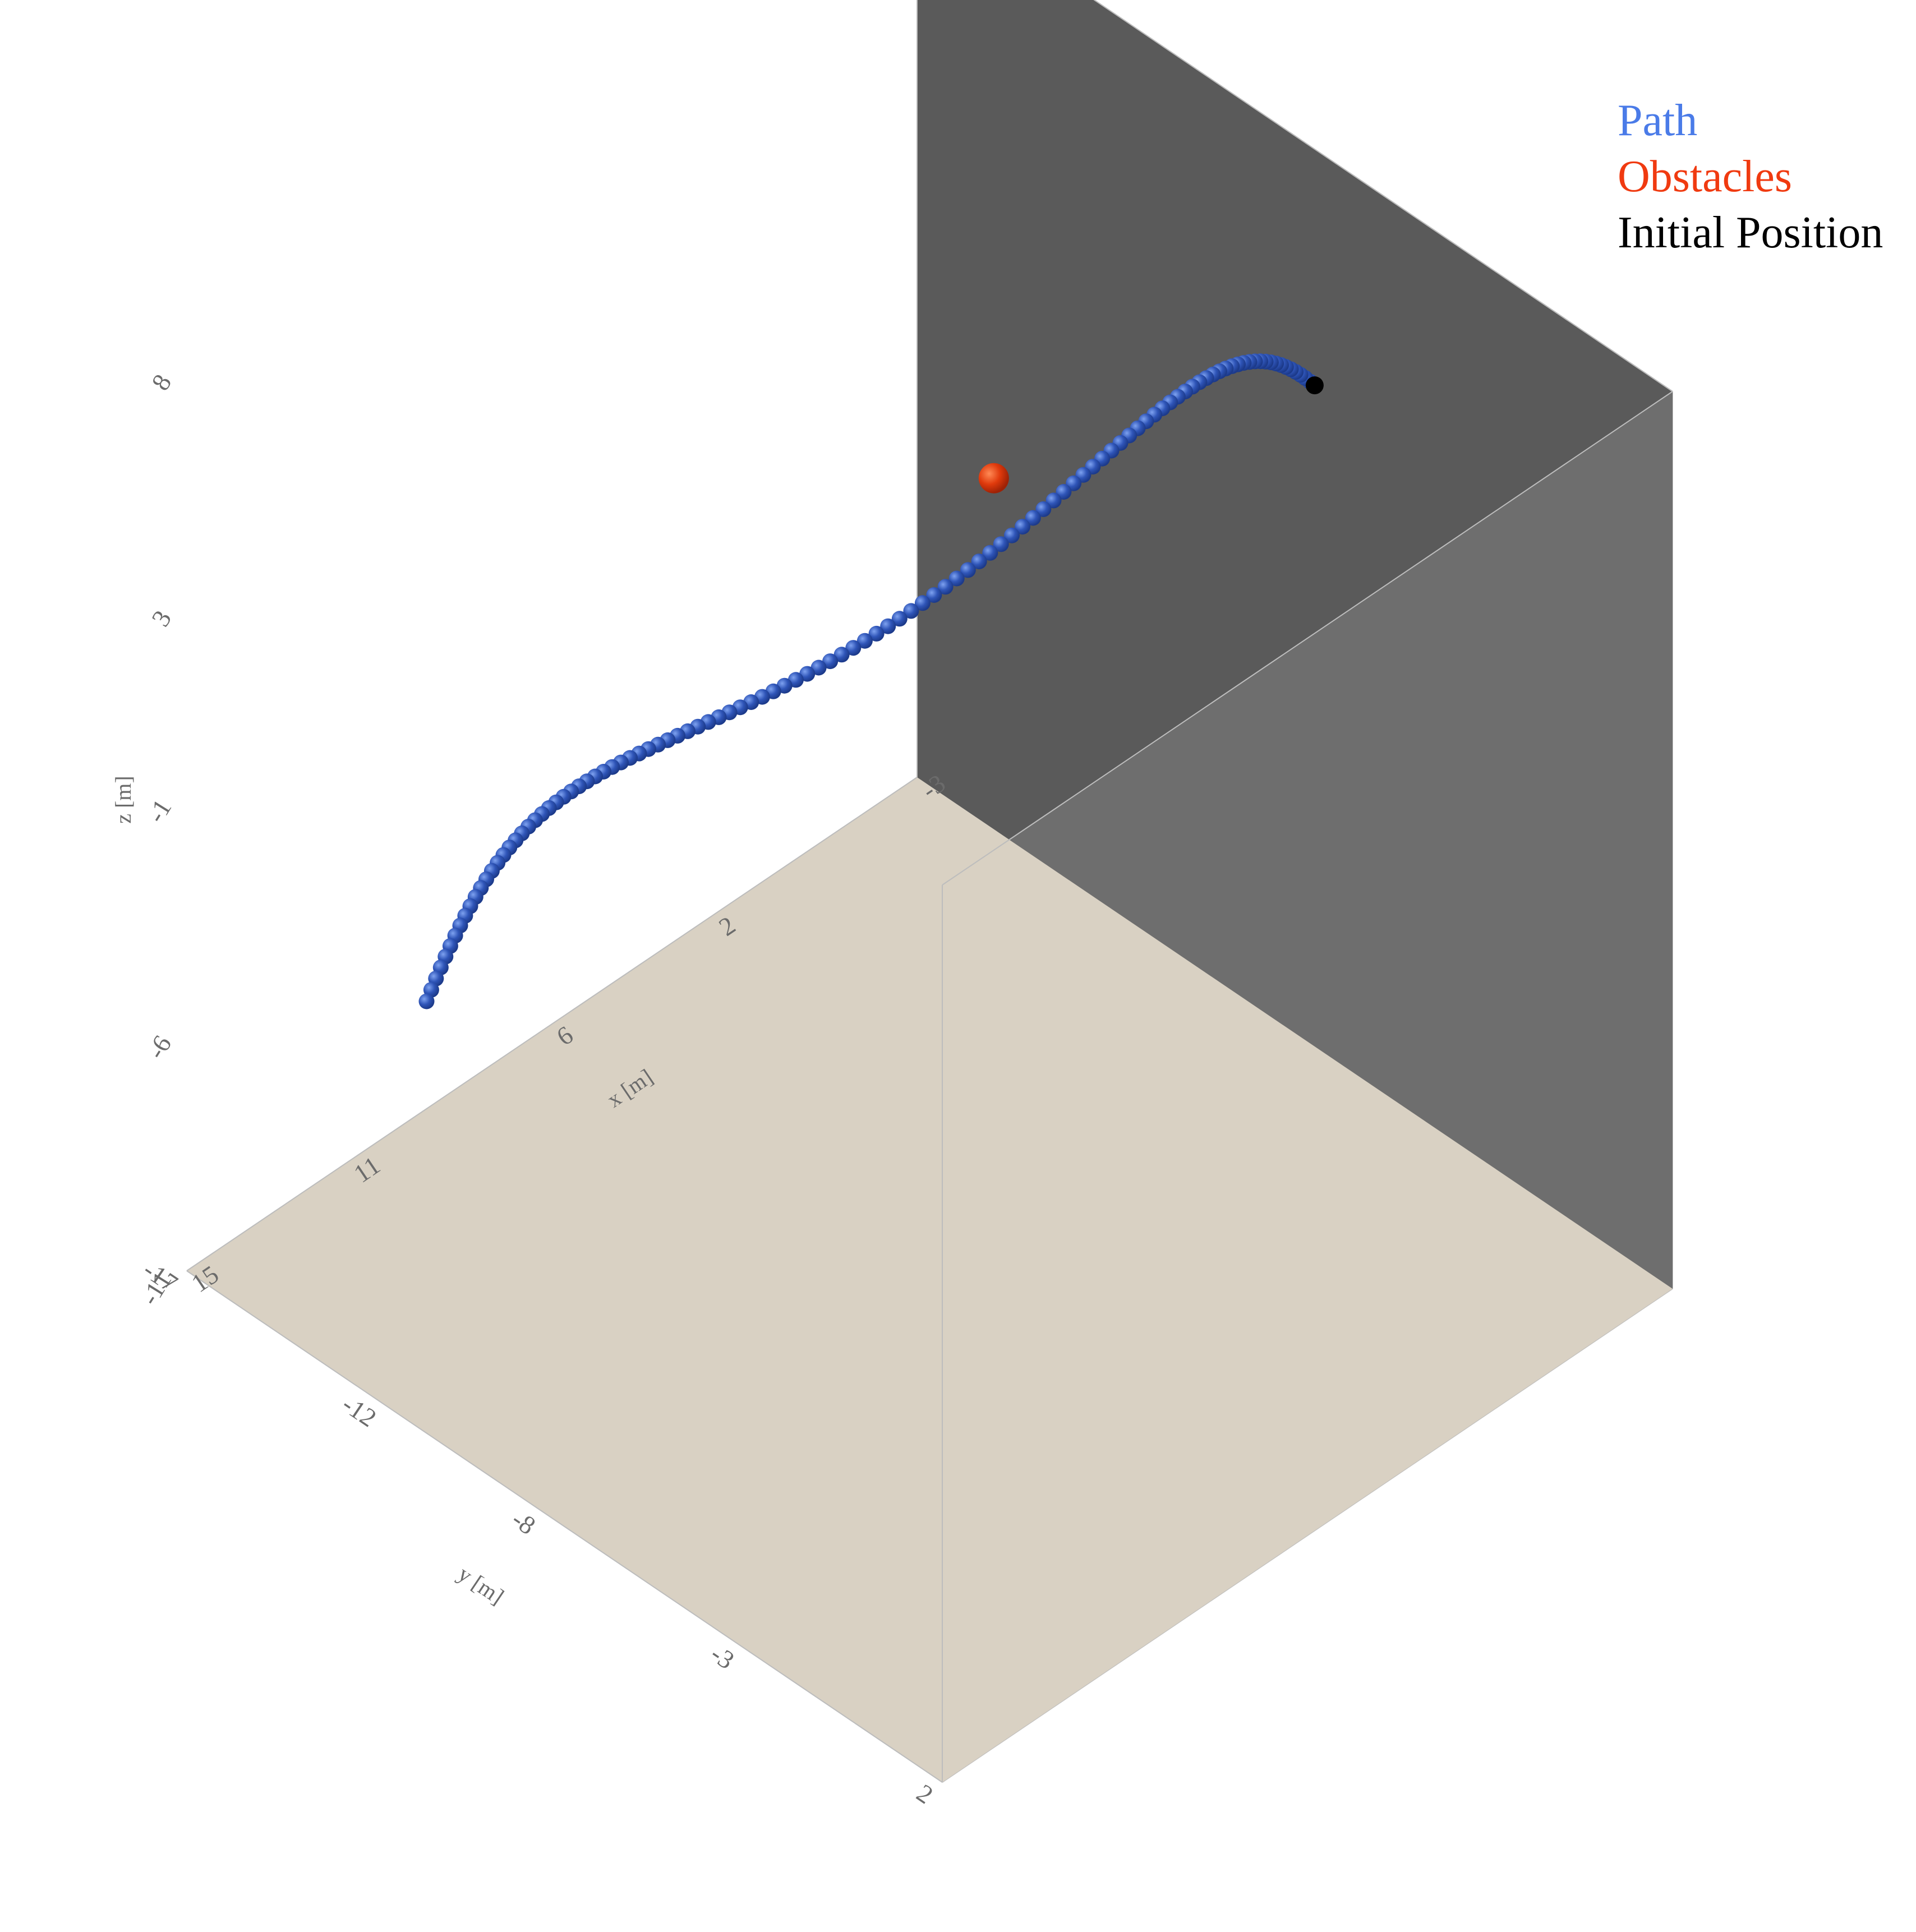 The image size is (1916, 1932). Describe the element at coordinates (993, 478) in the screenshot. I see `obstacle-sphere` at that location.